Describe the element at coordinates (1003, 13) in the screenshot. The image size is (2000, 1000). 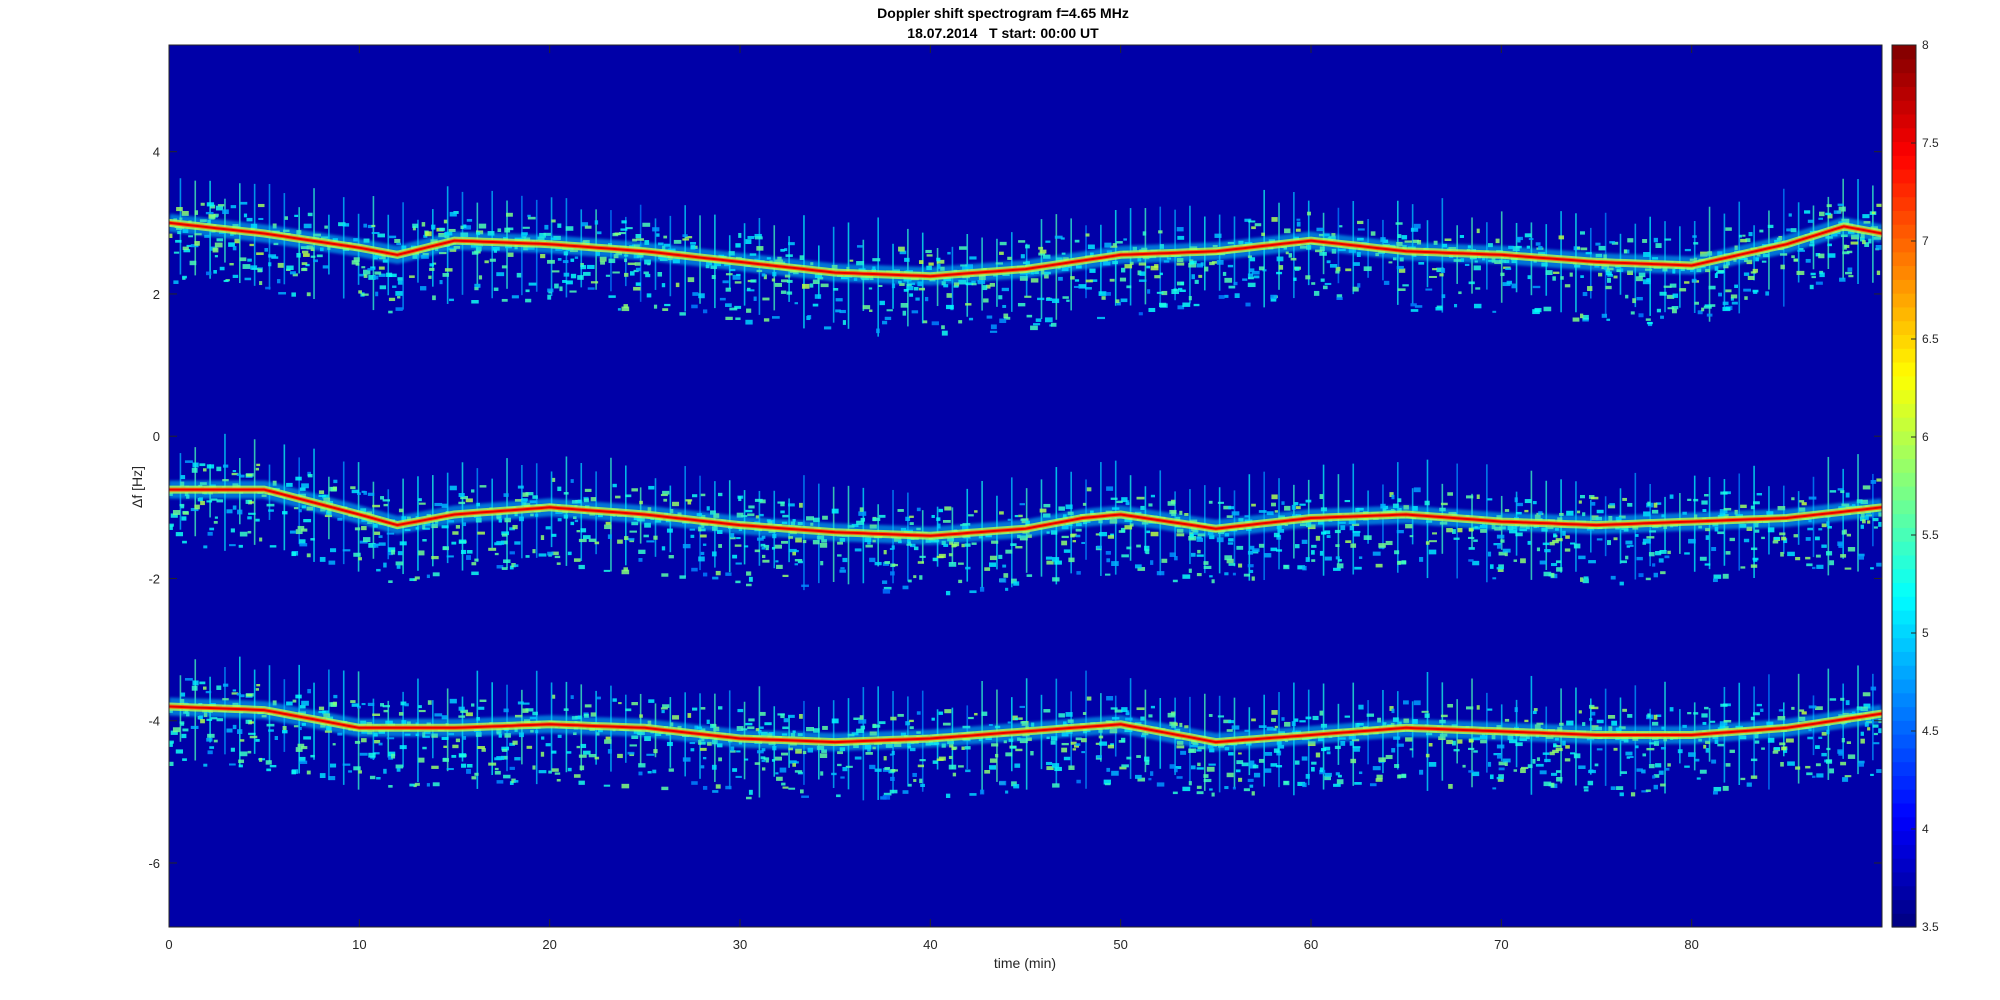
I see `chart-title: Doppler shift spectrogram f=4.65 MHz` at that location.